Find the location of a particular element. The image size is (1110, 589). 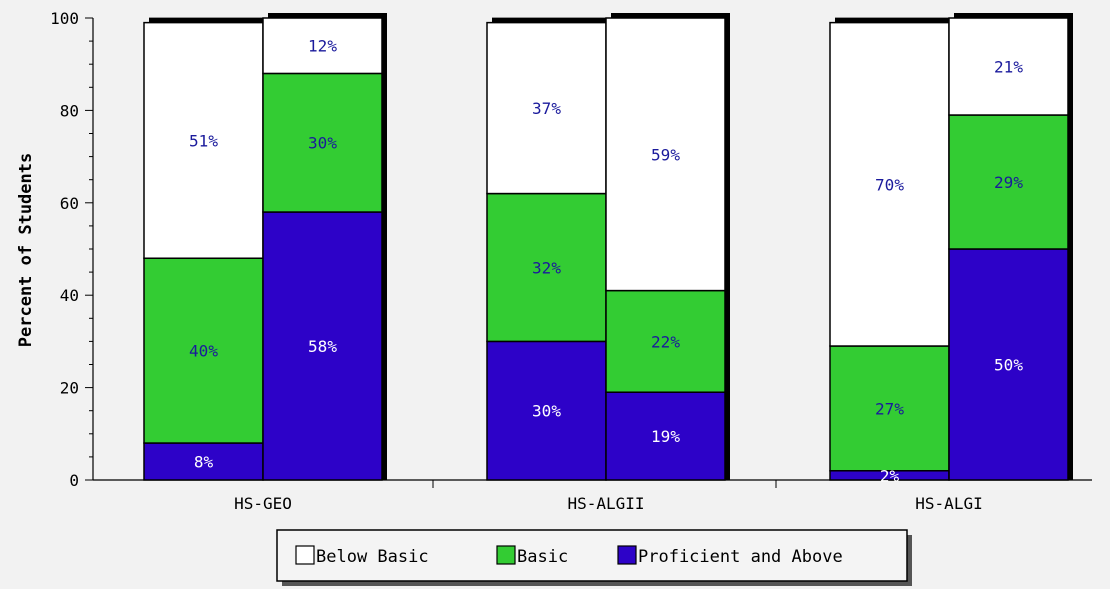

legend-box is located at coordinates (592, 555).